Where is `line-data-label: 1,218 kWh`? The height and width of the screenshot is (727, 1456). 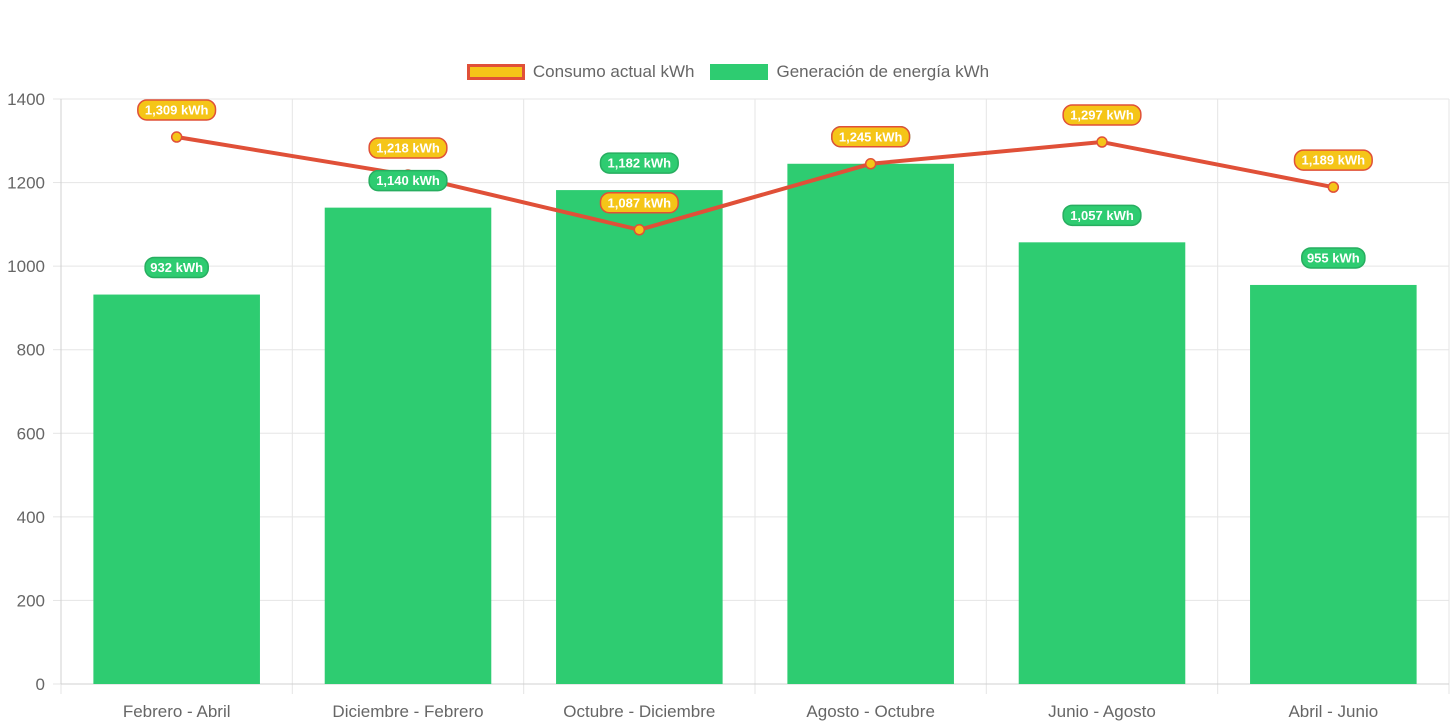
line-data-label: 1,218 kWh is located at coordinates (408, 148).